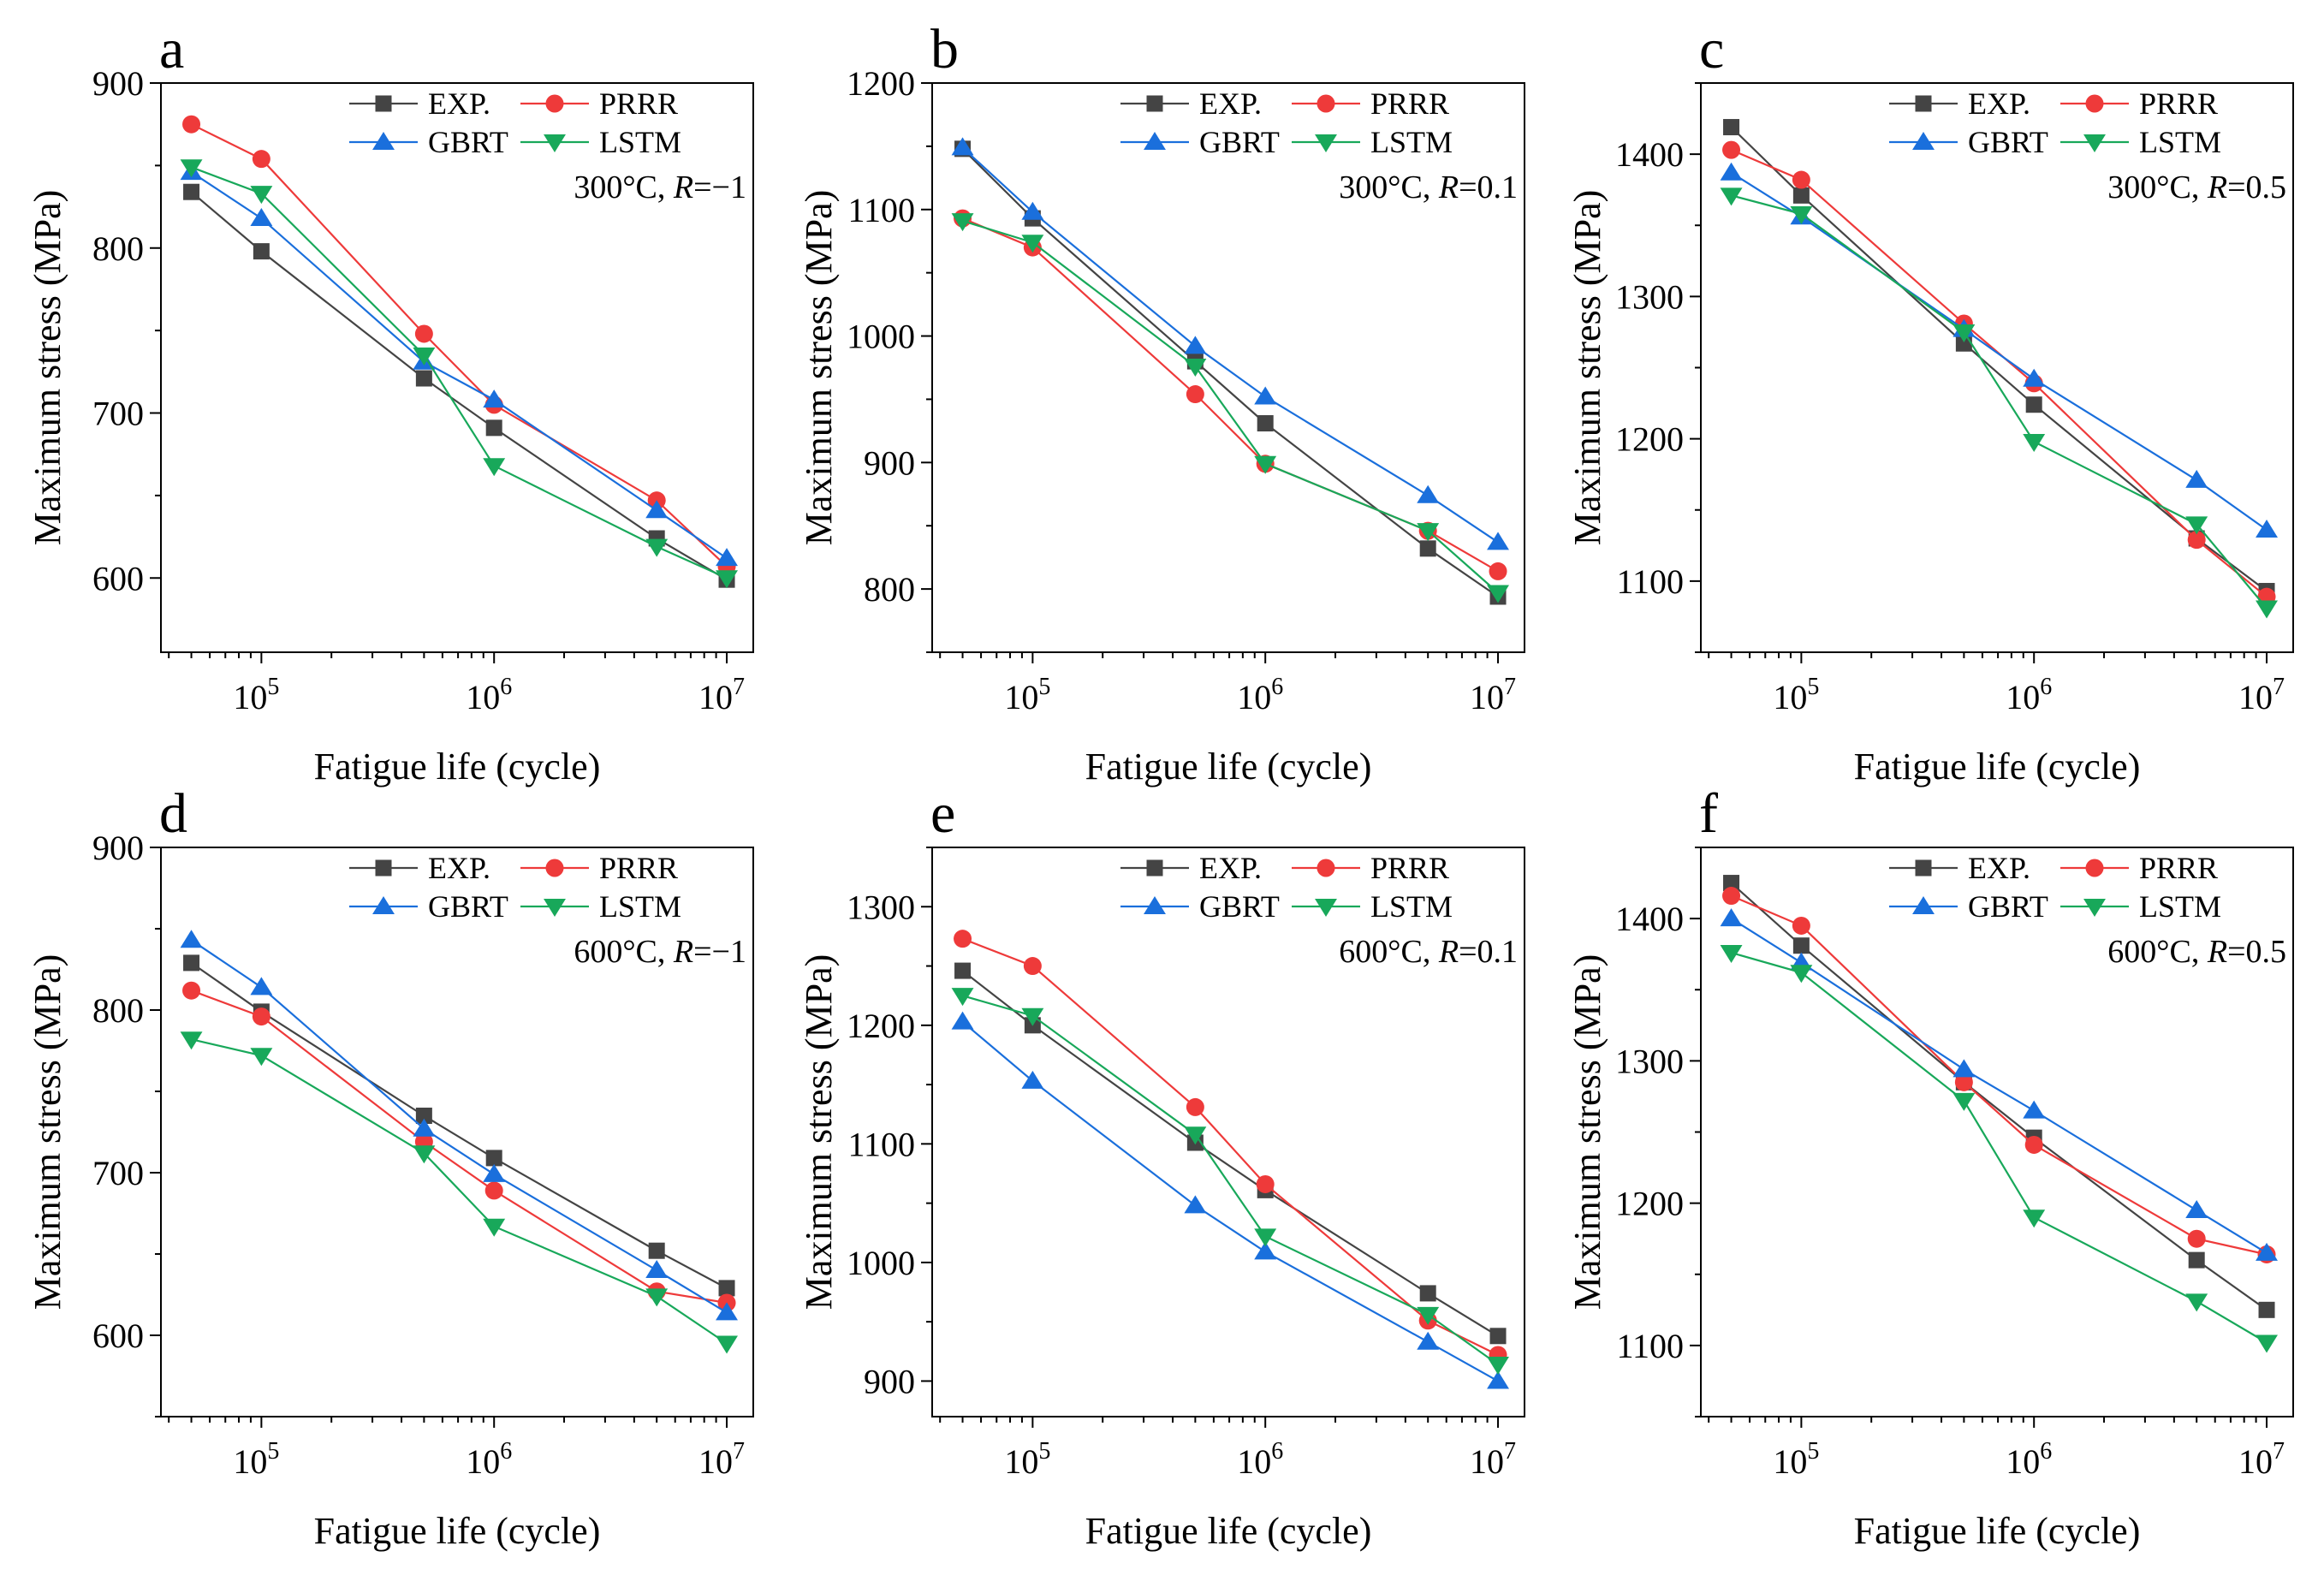  What do you see at coordinates (118, 1173) in the screenshot?
I see `y-tick-label: 700` at bounding box center [118, 1173].